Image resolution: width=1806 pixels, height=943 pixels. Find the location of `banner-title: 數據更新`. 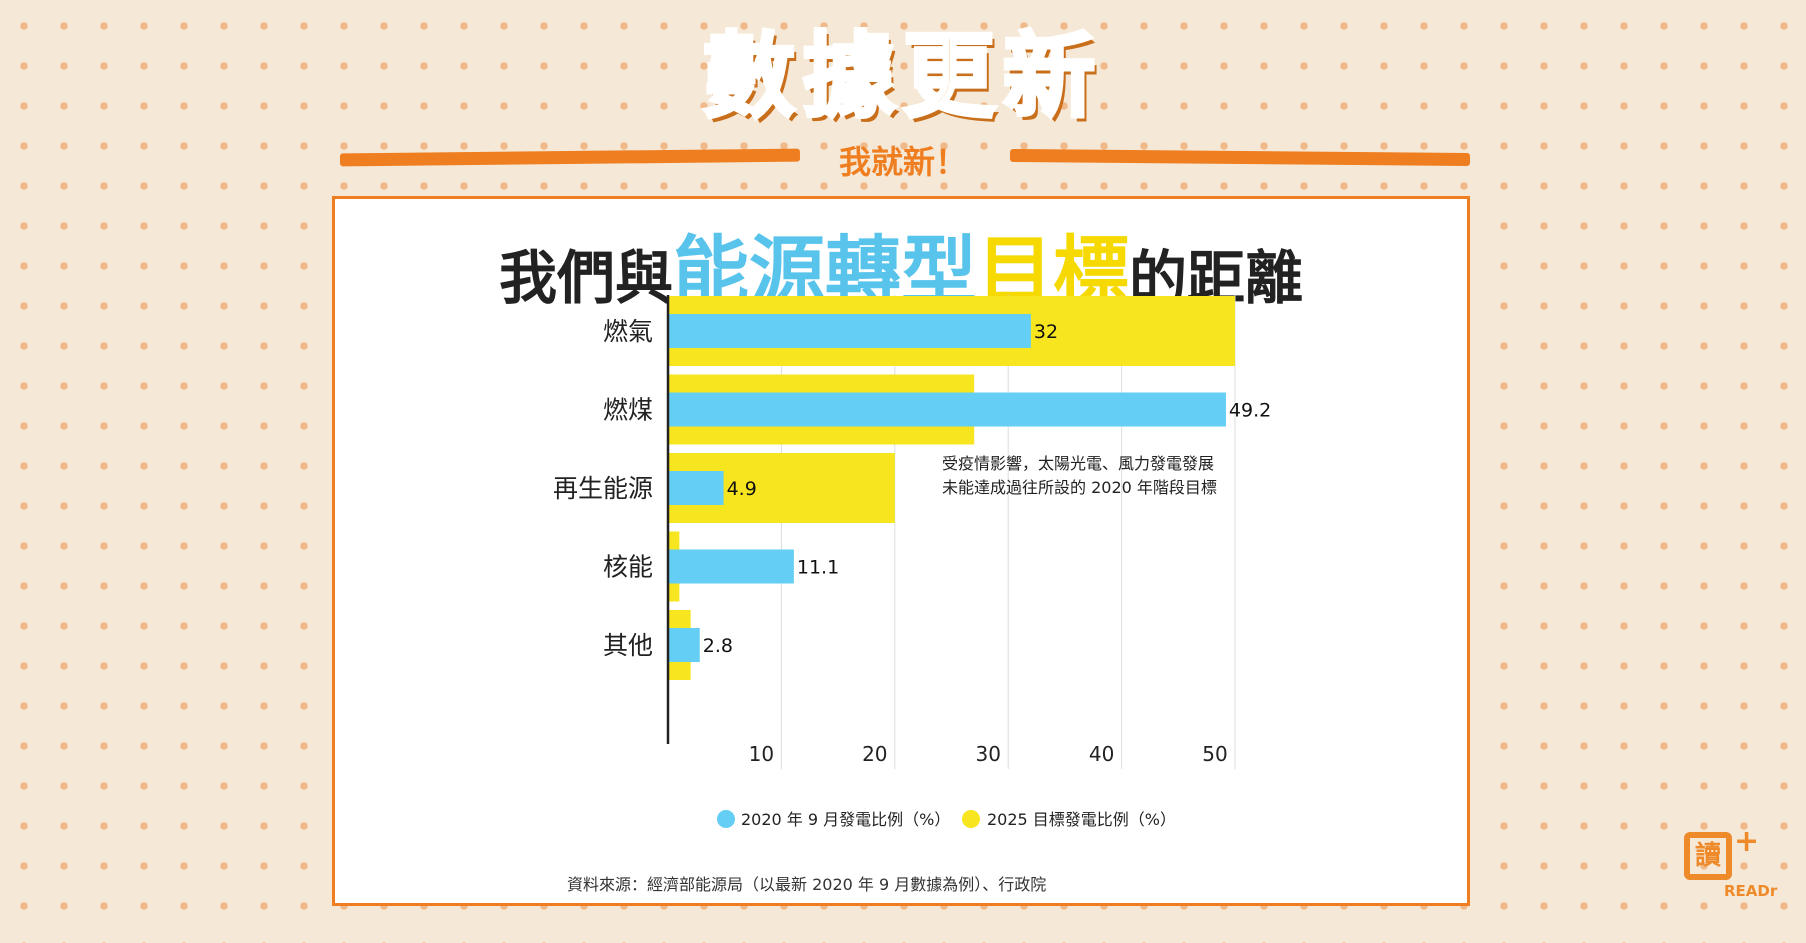

banner-title: 數據更新 is located at coordinates (902, 76).